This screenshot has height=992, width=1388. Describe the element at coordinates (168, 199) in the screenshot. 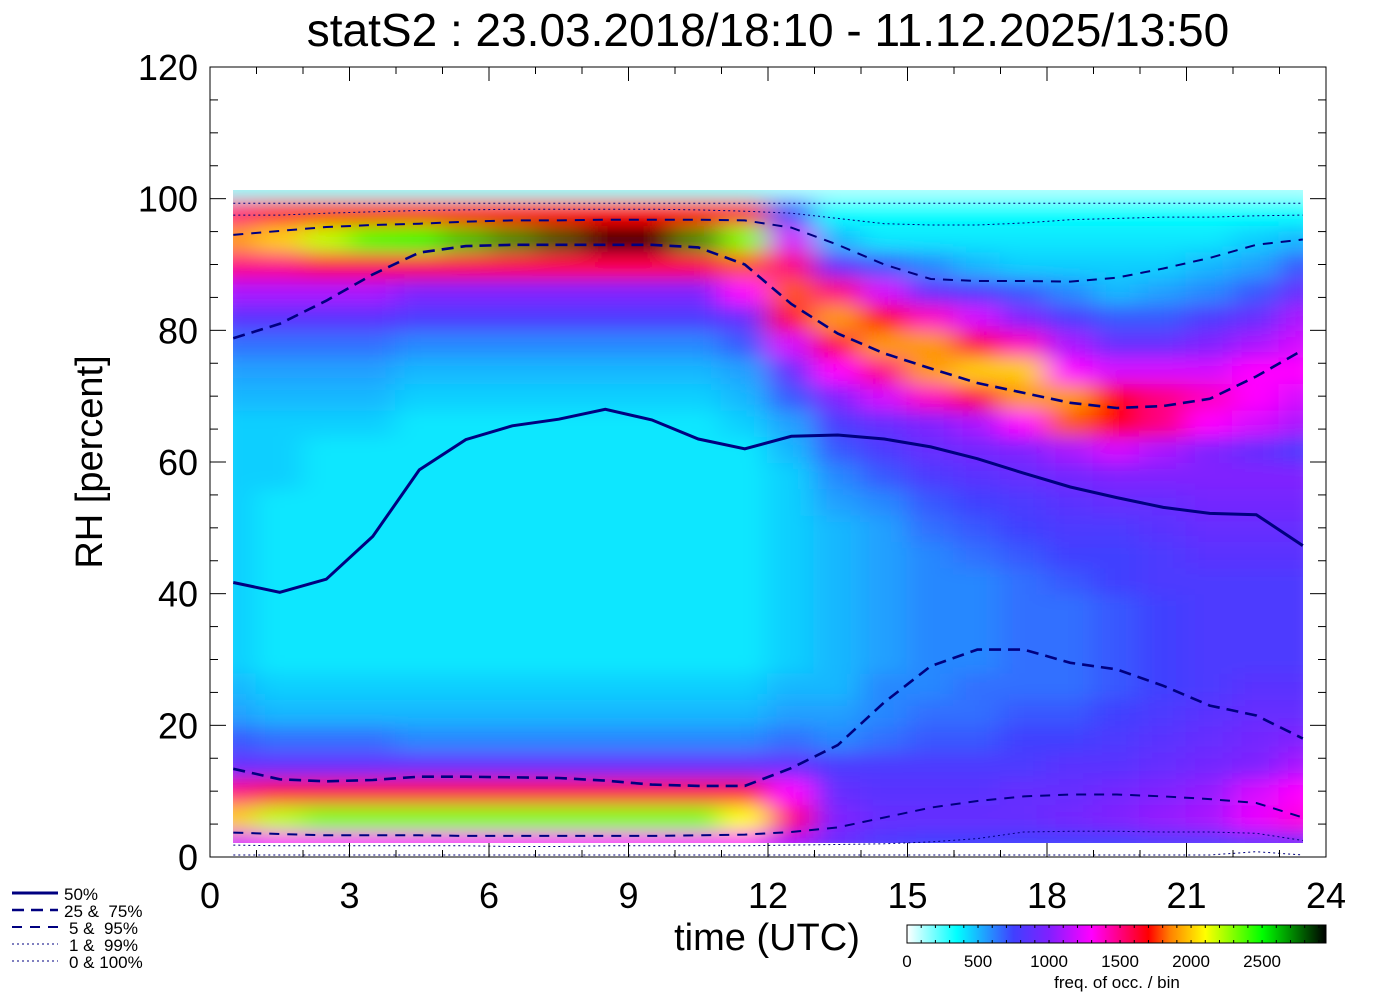

I see `y-tick-label: 100` at that location.